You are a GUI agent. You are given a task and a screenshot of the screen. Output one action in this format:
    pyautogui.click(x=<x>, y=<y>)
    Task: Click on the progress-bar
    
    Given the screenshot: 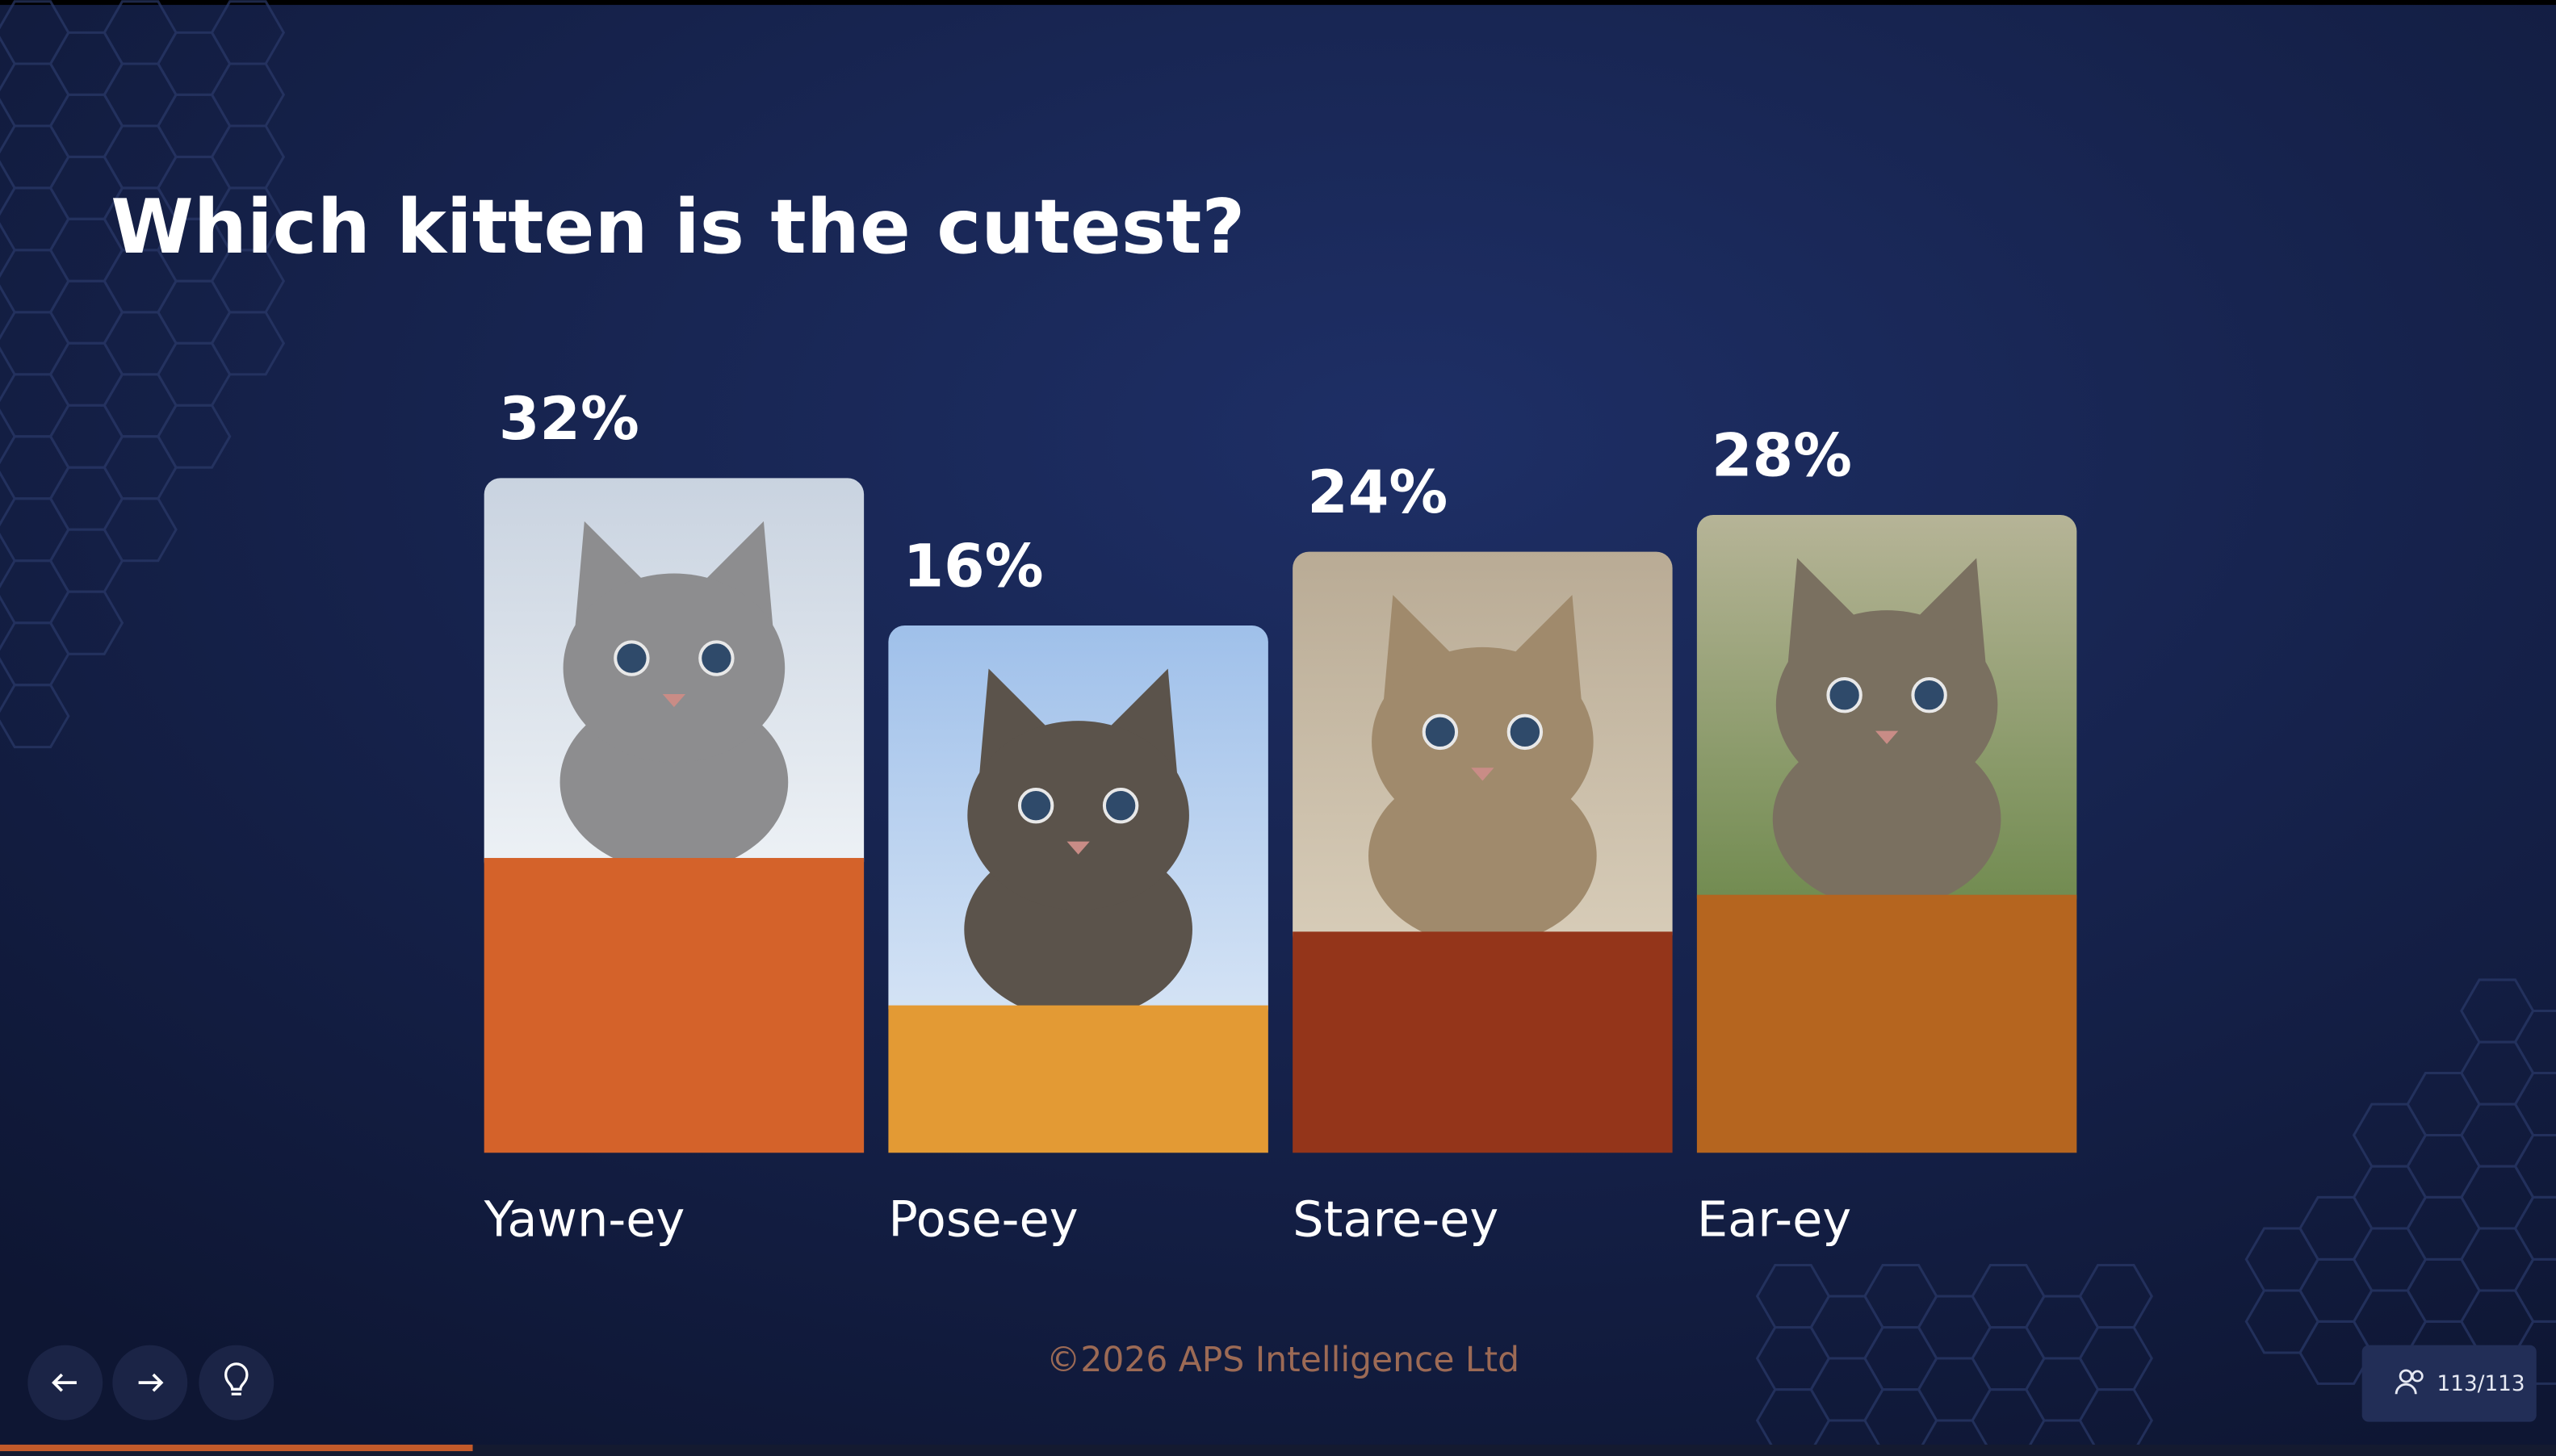 What is the action you would take?
    pyautogui.click(x=236, y=1447)
    